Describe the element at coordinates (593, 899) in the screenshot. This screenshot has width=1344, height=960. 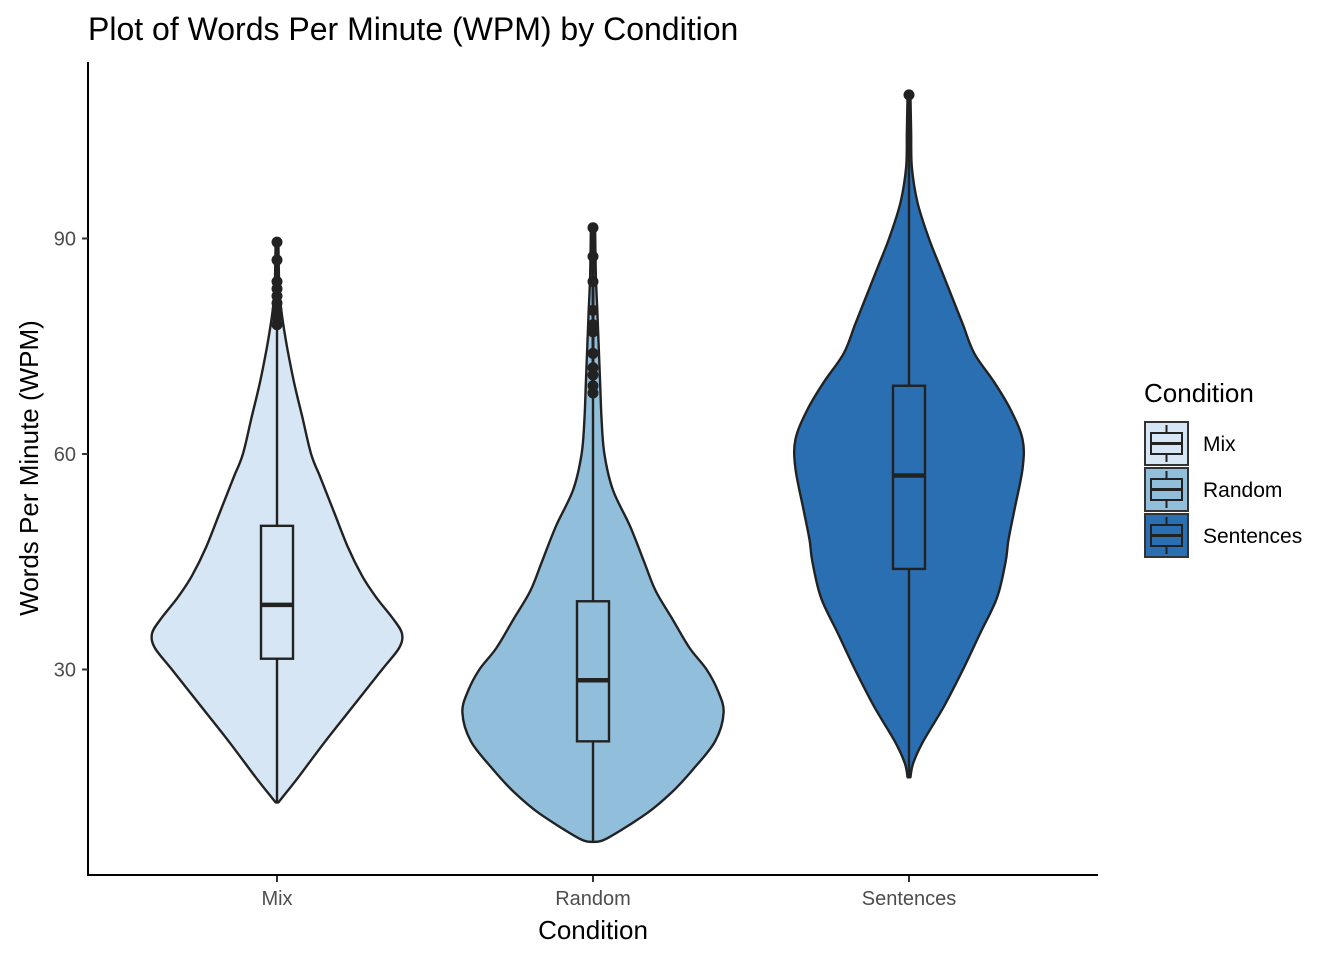
I see `x-tick-label-random: Random` at that location.